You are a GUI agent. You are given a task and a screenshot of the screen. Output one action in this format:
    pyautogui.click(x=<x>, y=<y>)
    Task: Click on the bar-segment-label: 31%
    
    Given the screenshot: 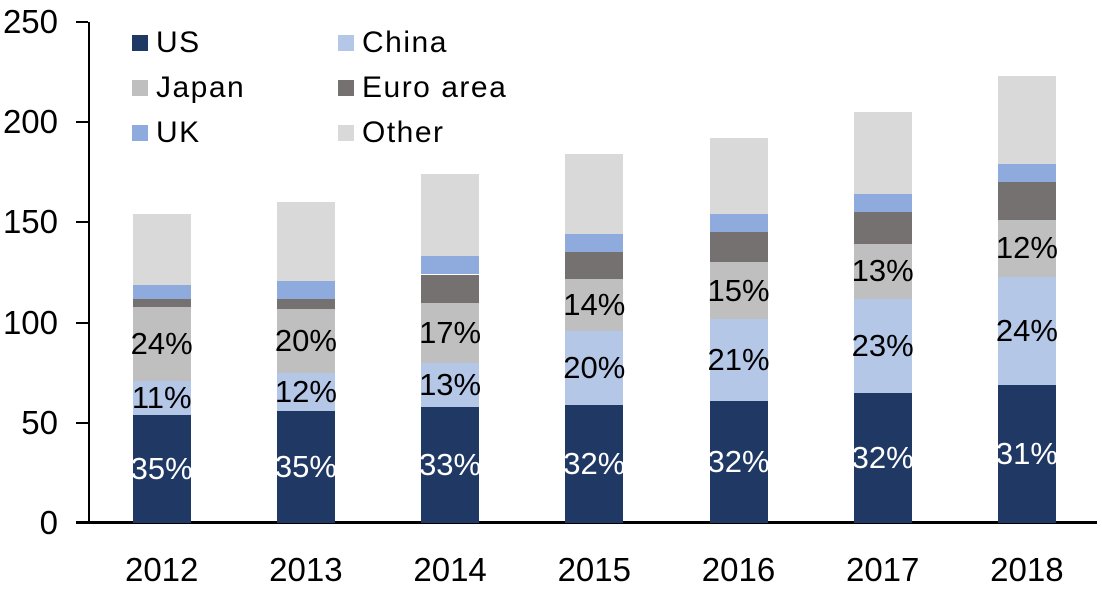 What is the action you would take?
    pyautogui.click(x=1026, y=453)
    